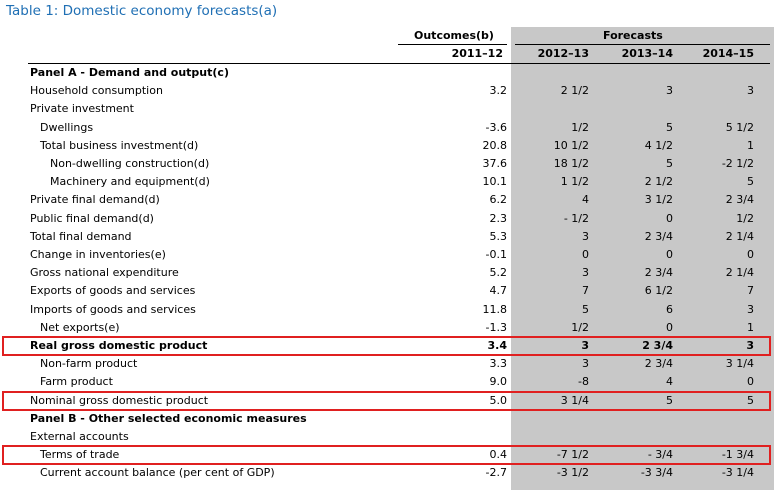 This screenshot has height=490, width=775. Describe the element at coordinates (728, 53) in the screenshot. I see `year-header-2014-15: 2014–15` at that location.